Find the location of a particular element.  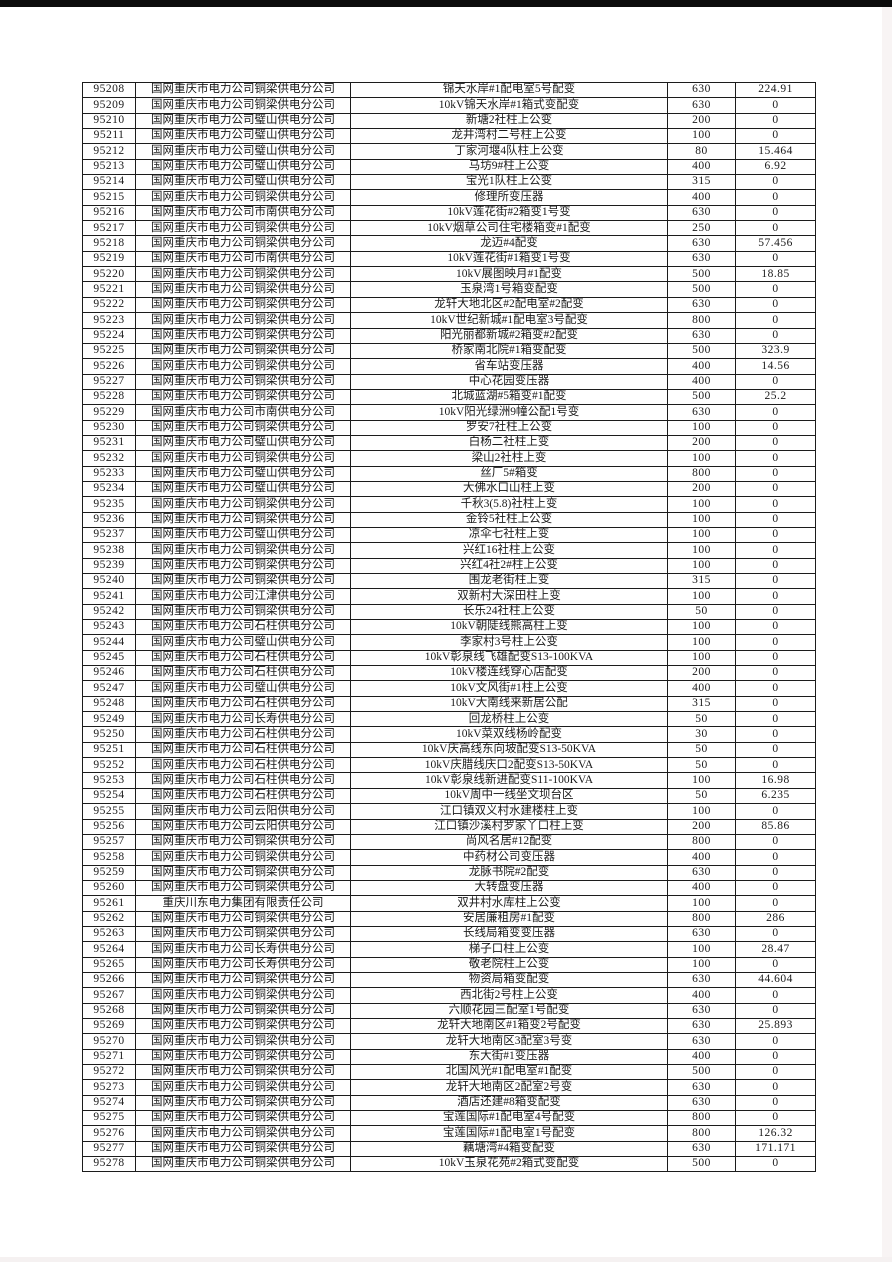

device-name-cell: 10kV展图映月#1配变 is located at coordinates (509, 274).